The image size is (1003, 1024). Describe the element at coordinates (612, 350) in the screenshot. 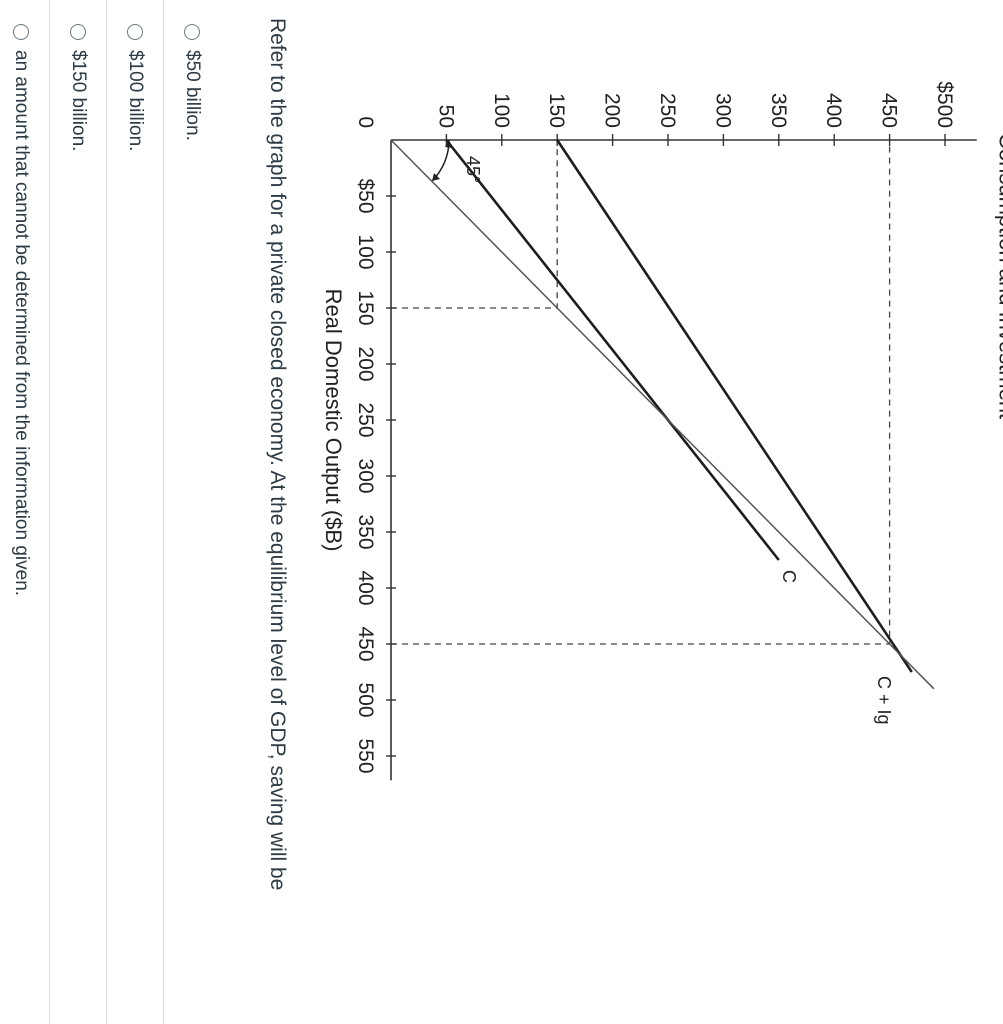

I see `series-line` at that location.